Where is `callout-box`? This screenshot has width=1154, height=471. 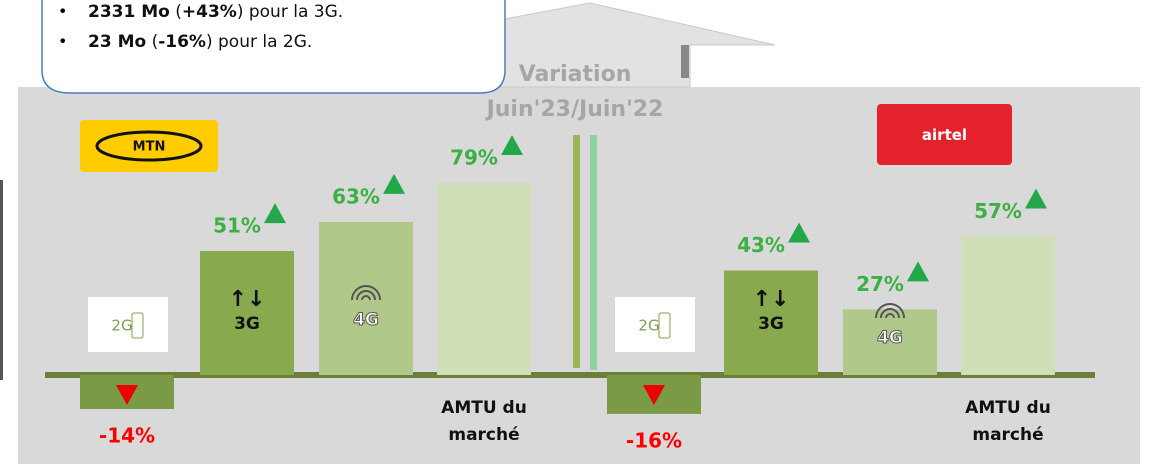
callout-box is located at coordinates (273, 47).